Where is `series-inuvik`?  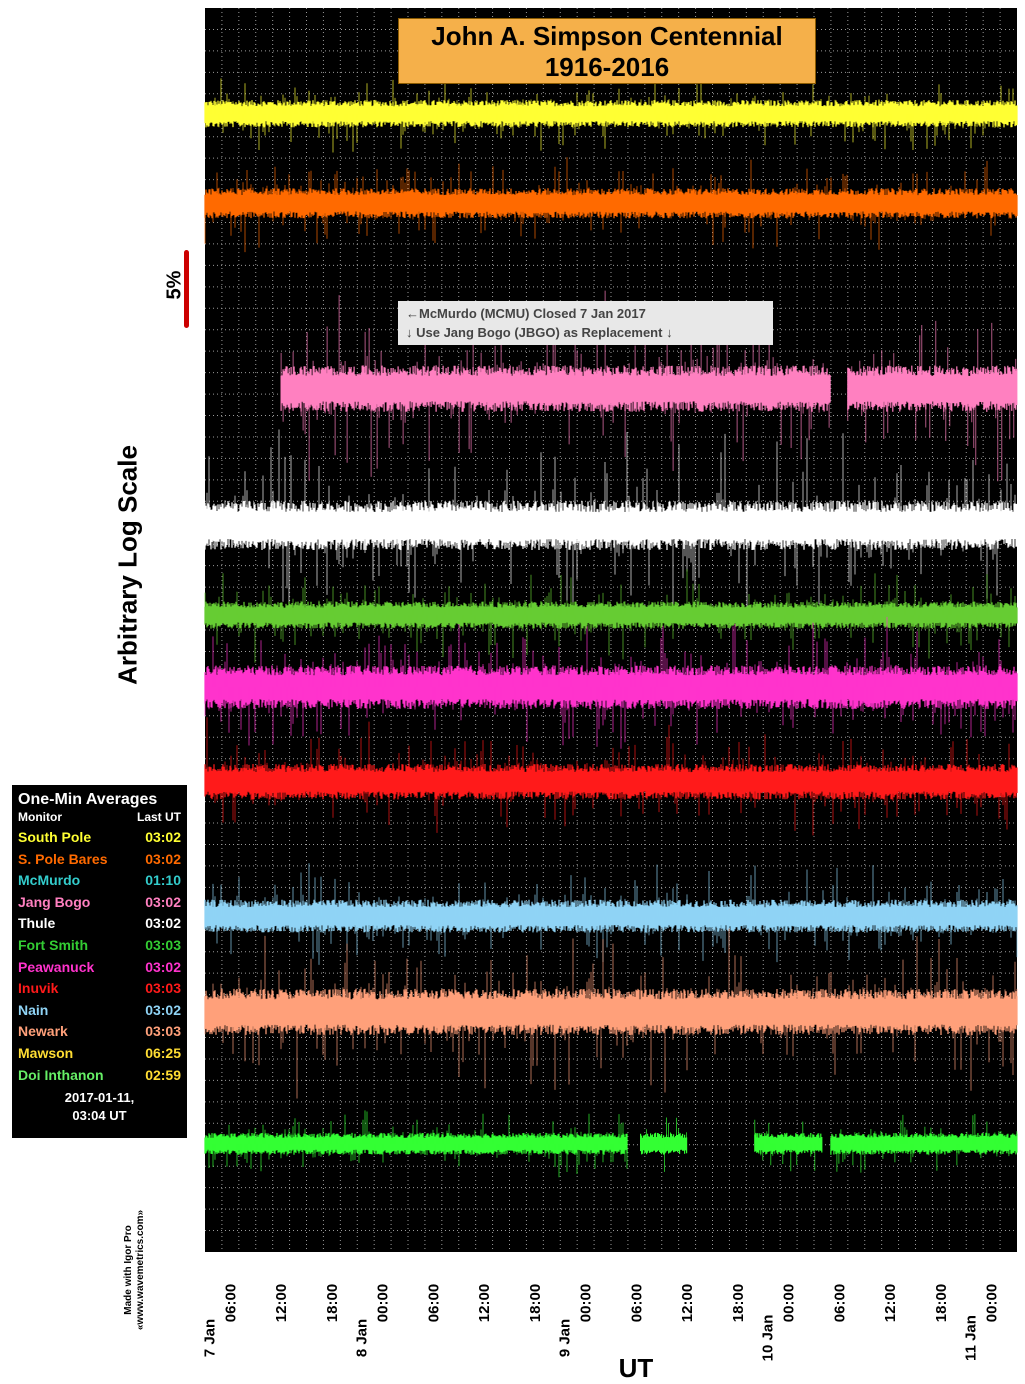 series-inuvik is located at coordinates (611, 776).